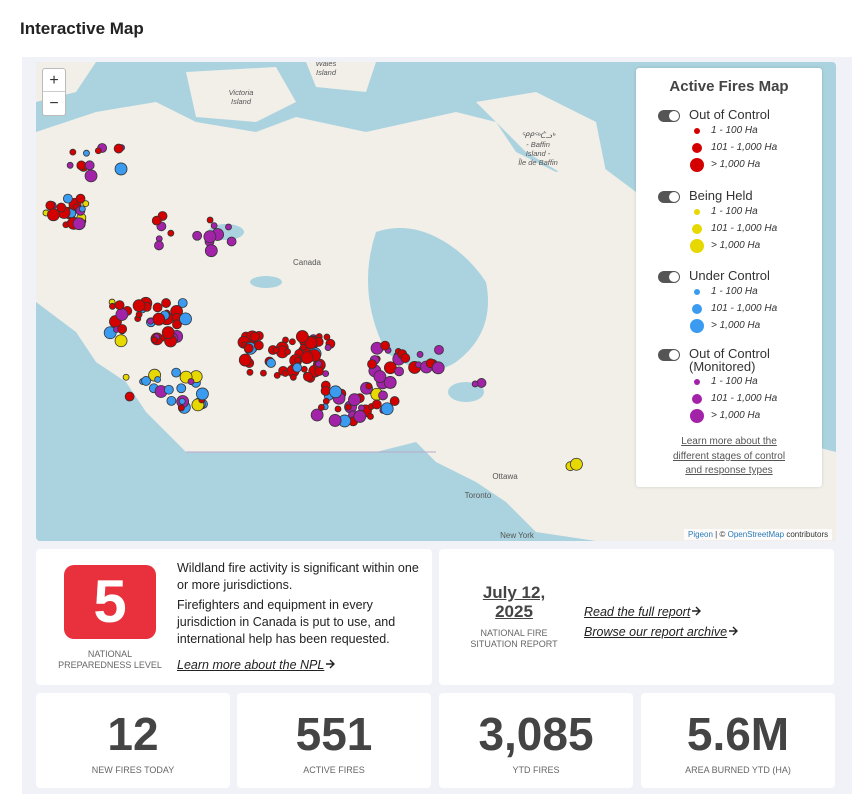 The width and height of the screenshot is (852, 794). What do you see at coordinates (756, 534) in the screenshot?
I see `attr-osm: OpenStreetMap` at bounding box center [756, 534].